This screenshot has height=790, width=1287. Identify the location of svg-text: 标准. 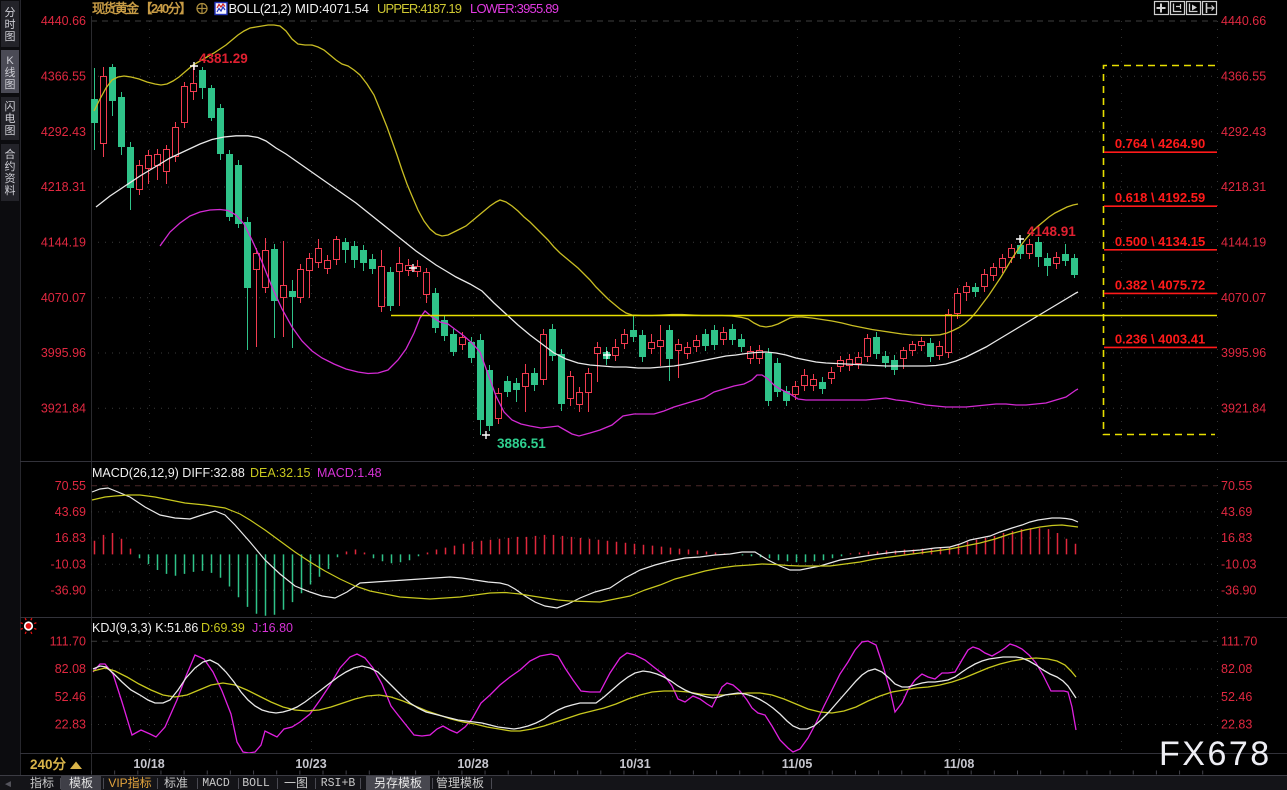
(176, 783).